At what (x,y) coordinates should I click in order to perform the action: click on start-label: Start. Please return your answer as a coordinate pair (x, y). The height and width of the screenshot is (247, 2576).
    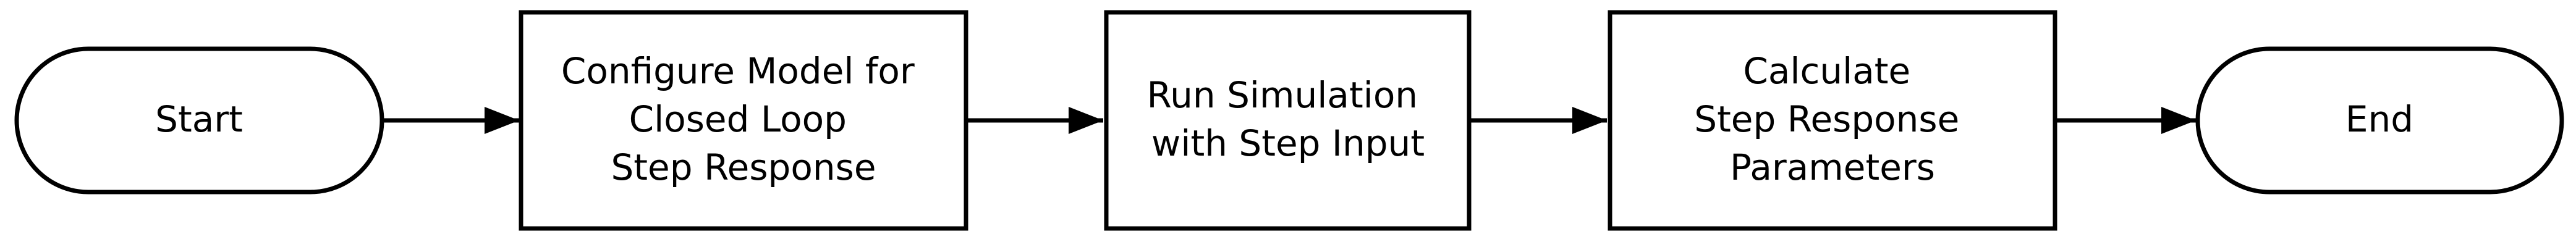
    Looking at the image, I should click on (199, 119).